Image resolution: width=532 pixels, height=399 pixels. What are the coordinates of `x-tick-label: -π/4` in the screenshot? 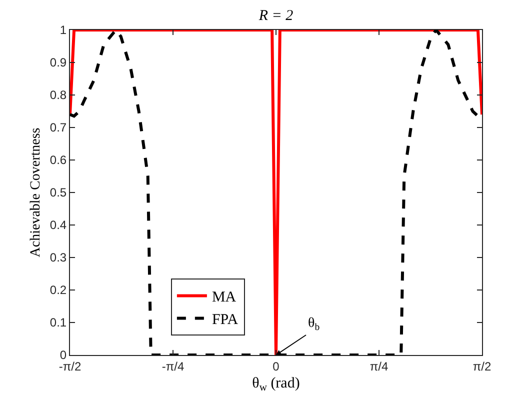 It's located at (173, 366).